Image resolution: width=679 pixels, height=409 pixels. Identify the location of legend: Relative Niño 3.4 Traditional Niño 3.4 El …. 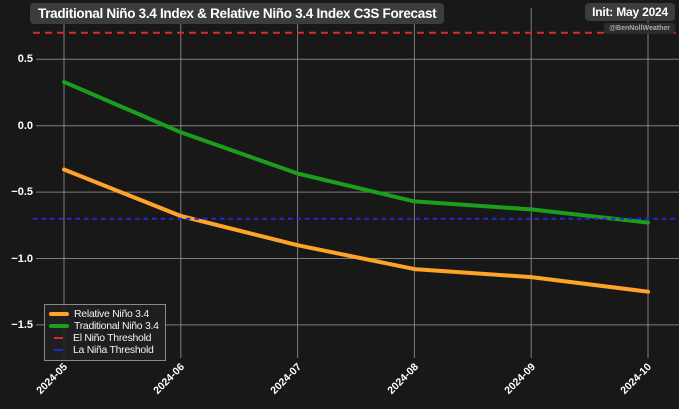
(105, 332).